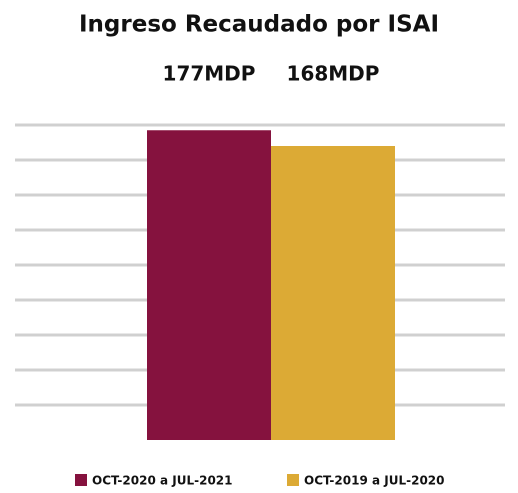 This screenshot has height=493, width=518. What do you see at coordinates (209, 74) in the screenshot?
I see `value-label: 177MDP` at bounding box center [209, 74].